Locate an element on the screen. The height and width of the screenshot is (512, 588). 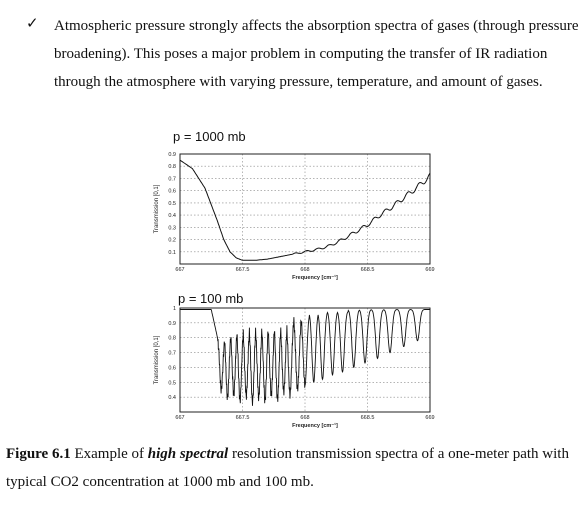
y-tick-label: 1 is located at coordinates (174, 309).